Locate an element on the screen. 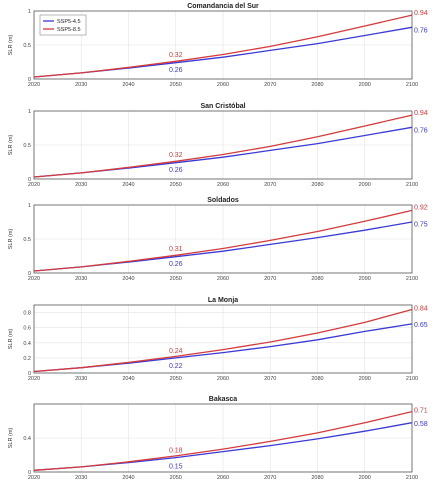 The width and height of the screenshot is (438, 493). data-label: 0.75 is located at coordinates (421, 225).